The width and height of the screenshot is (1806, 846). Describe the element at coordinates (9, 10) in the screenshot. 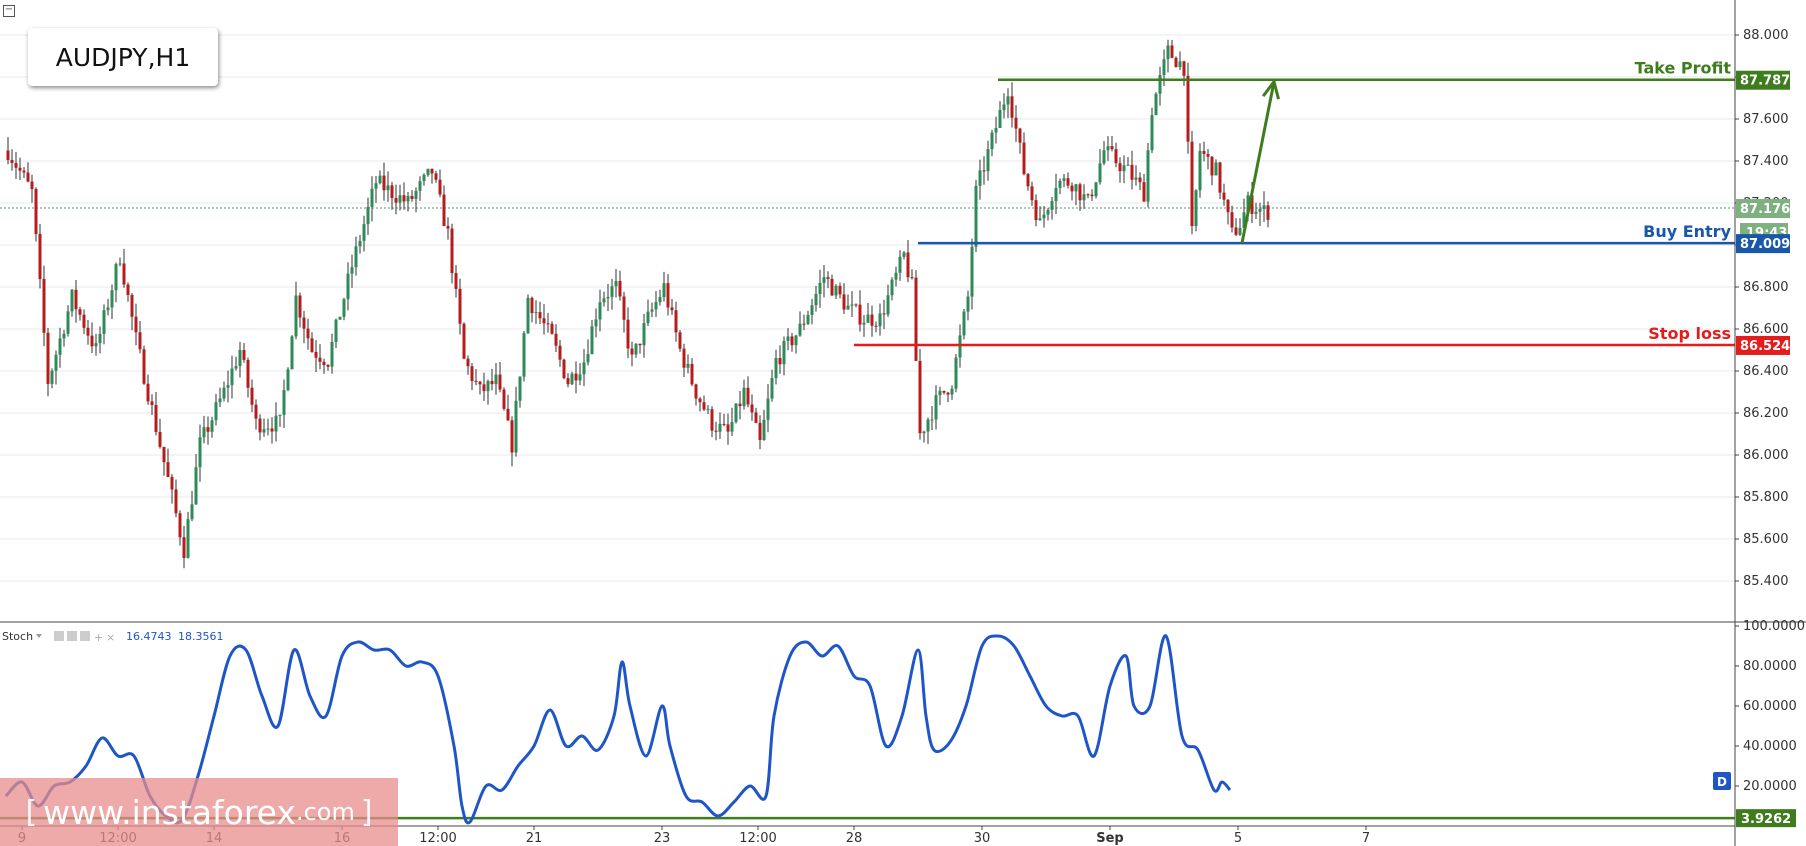

I see `collapse-icon: −` at that location.